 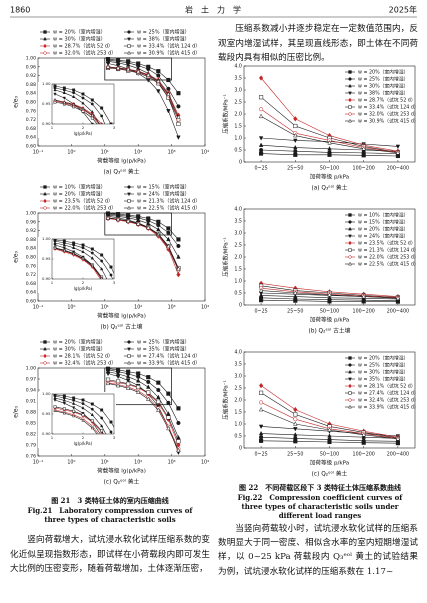 What do you see at coordinates (31, 435) in the screenshot?
I see `y-tick-label: 0.82` at bounding box center [31, 435].